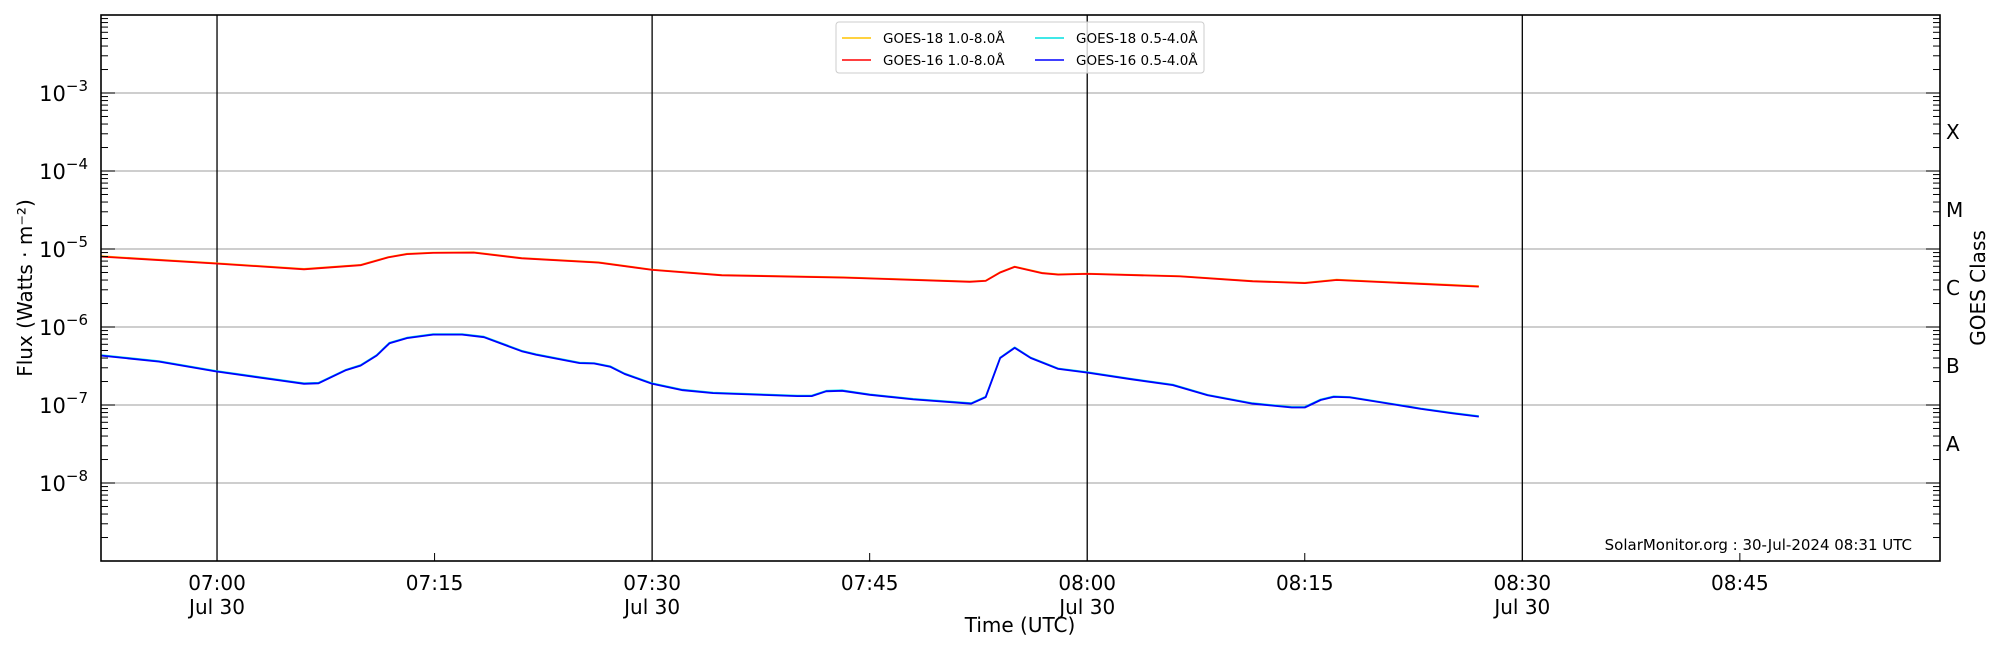  Describe the element at coordinates (944, 38) in the screenshot. I see `legend-label: GOES-18 1.0-8.0Å` at that location.